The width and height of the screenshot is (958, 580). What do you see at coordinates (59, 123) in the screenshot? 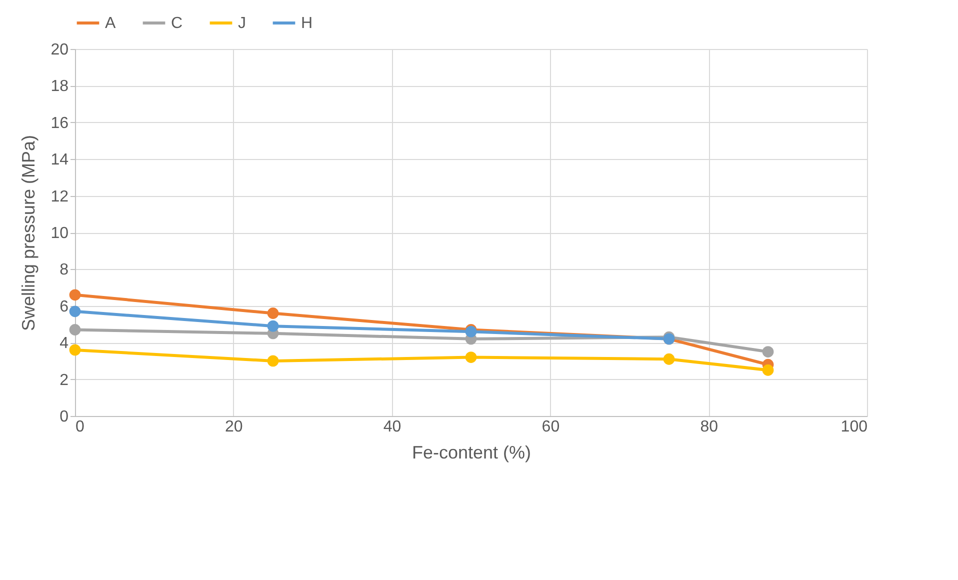
I see `y-tick-label: 16` at bounding box center [59, 123].